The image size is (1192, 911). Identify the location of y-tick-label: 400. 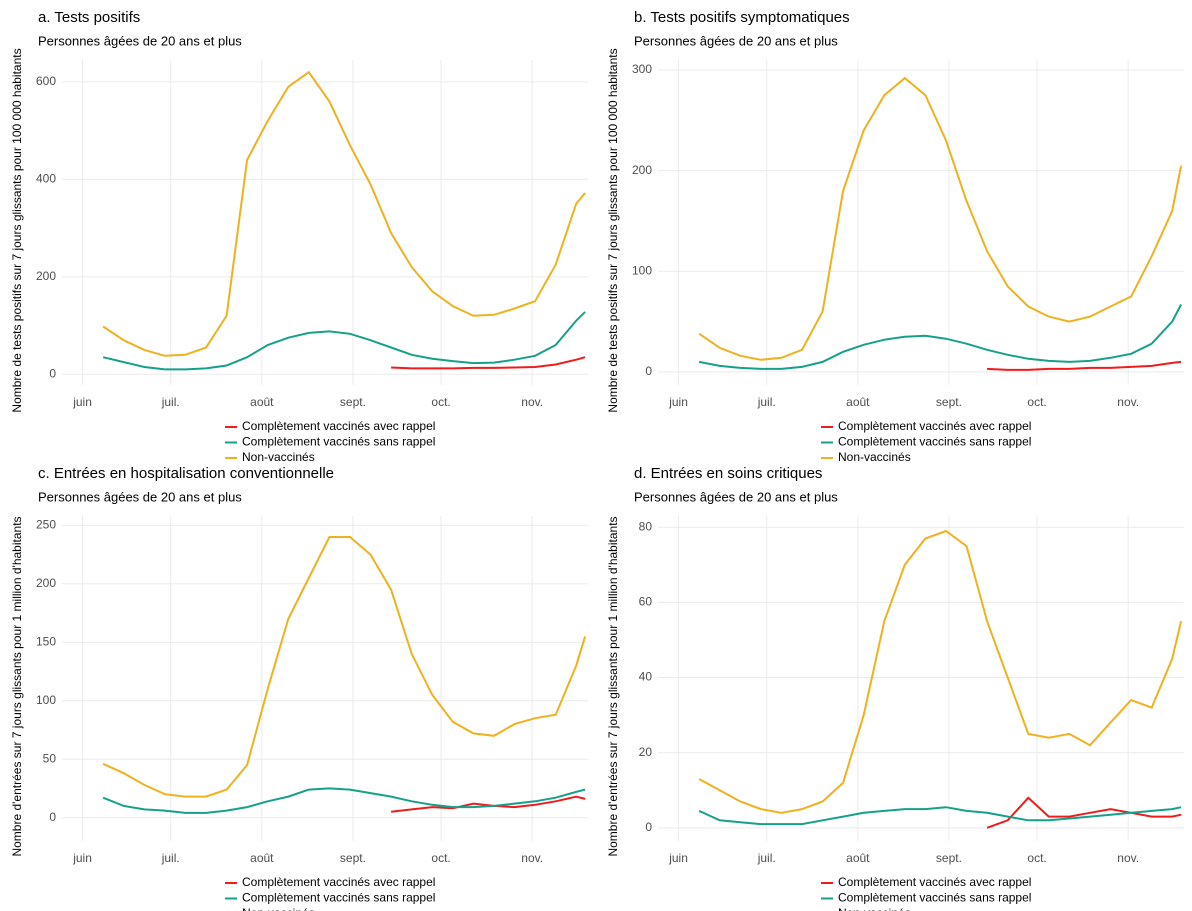
(46, 179).